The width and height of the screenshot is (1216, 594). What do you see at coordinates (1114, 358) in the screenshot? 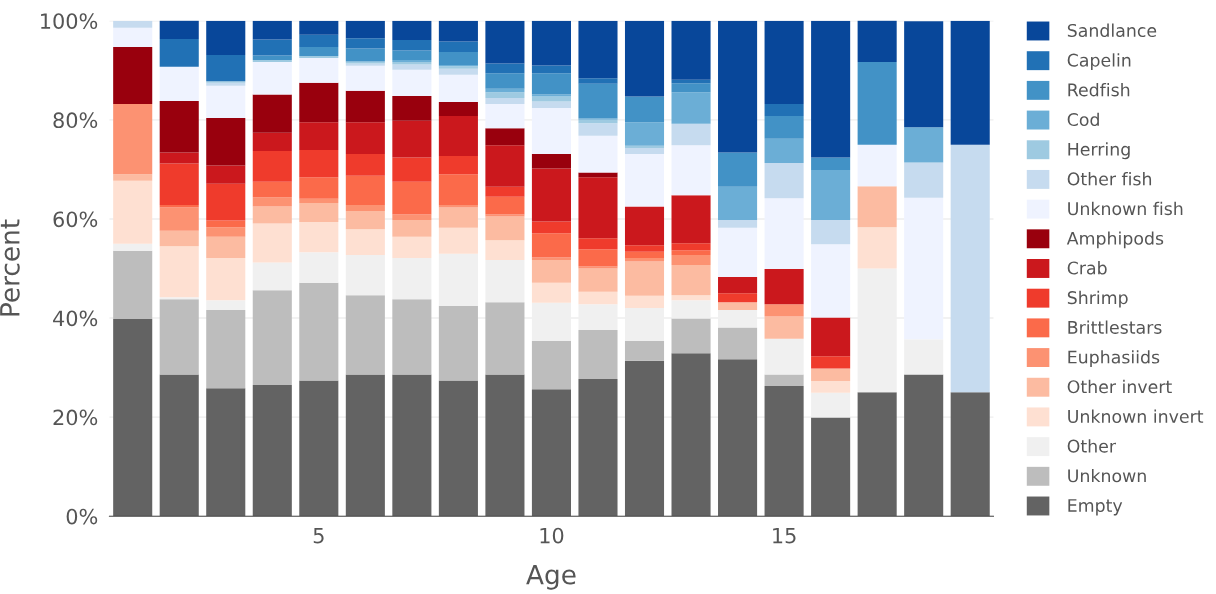
I see `legend-label: Euphasiids` at bounding box center [1114, 358].